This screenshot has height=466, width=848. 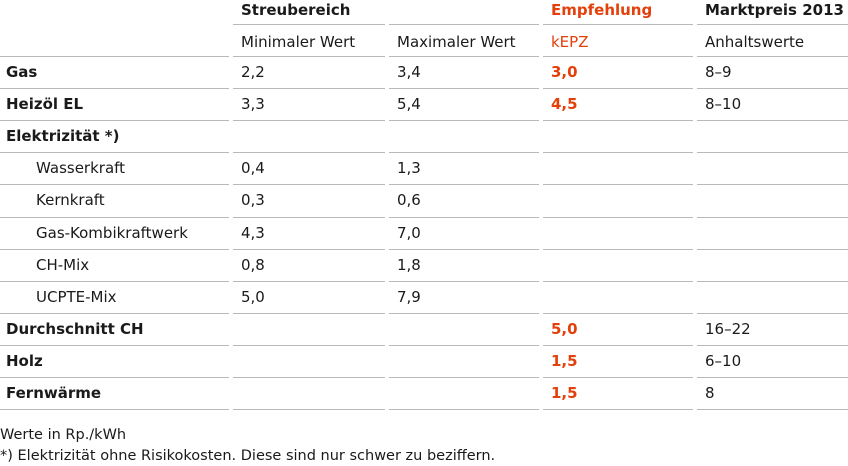 I want to click on cell-markt: 6–10, so click(x=723, y=361).